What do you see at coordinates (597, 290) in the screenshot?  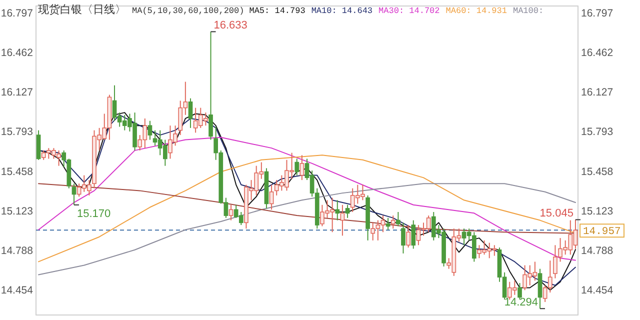 I see `y2-tick-label: 14.454` at bounding box center [597, 290].